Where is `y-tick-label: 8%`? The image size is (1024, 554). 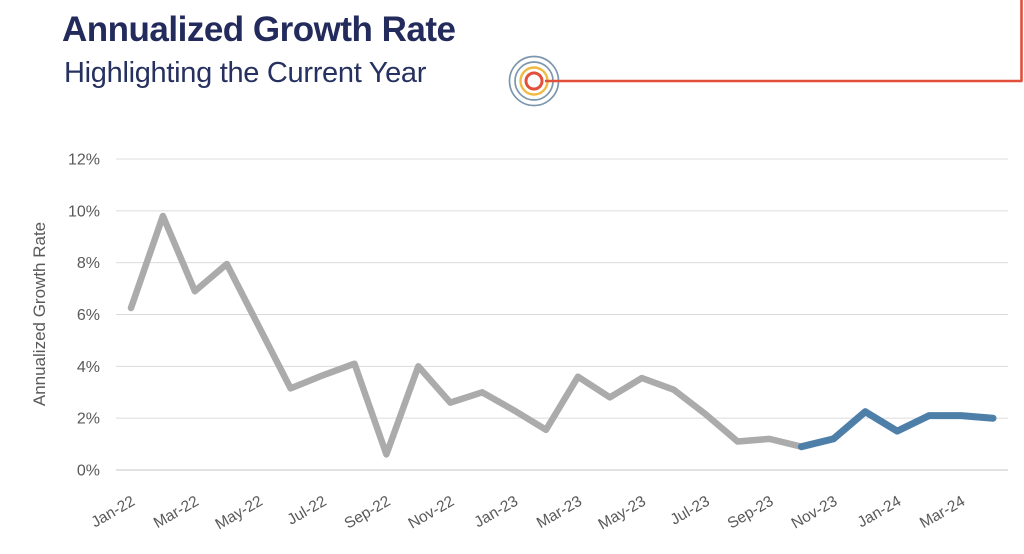 y-tick-label: 8% is located at coordinates (88, 263).